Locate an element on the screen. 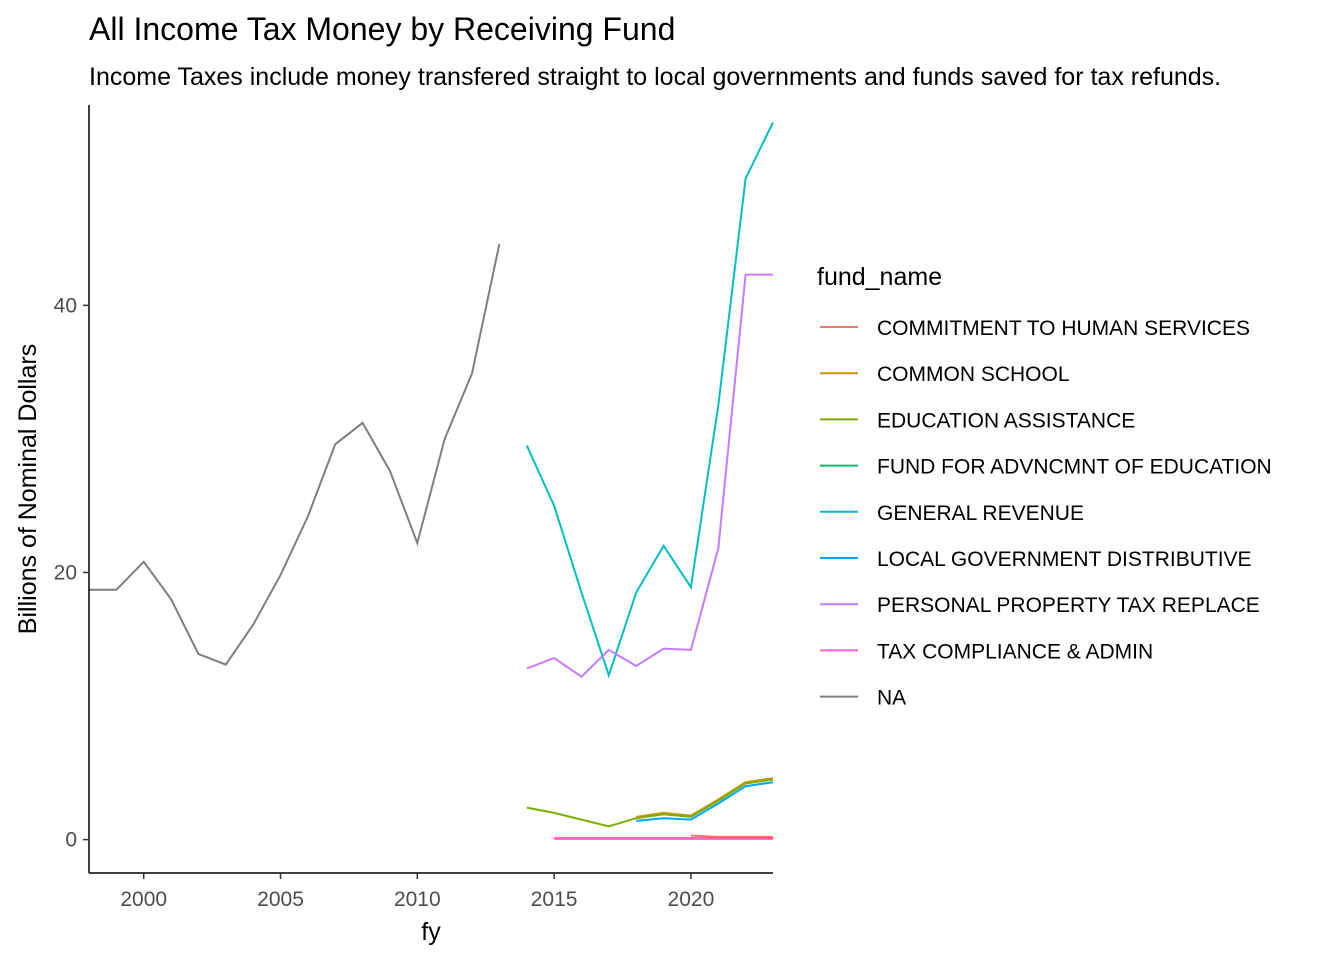 This screenshot has width=1344, height=960. x-tick-label-0: 2000 is located at coordinates (143, 899).